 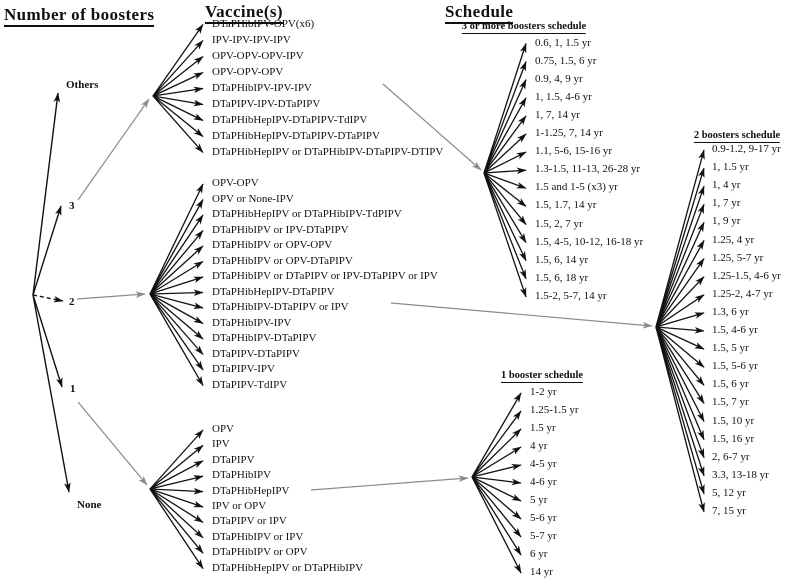 I want to click on schedule-item: 1.5, 16 yr, so click(x=733, y=438).